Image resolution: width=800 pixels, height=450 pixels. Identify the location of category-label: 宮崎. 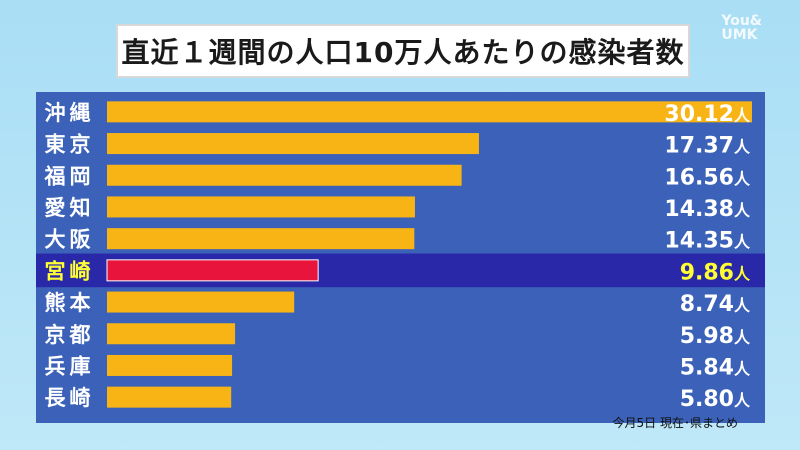
(70, 271).